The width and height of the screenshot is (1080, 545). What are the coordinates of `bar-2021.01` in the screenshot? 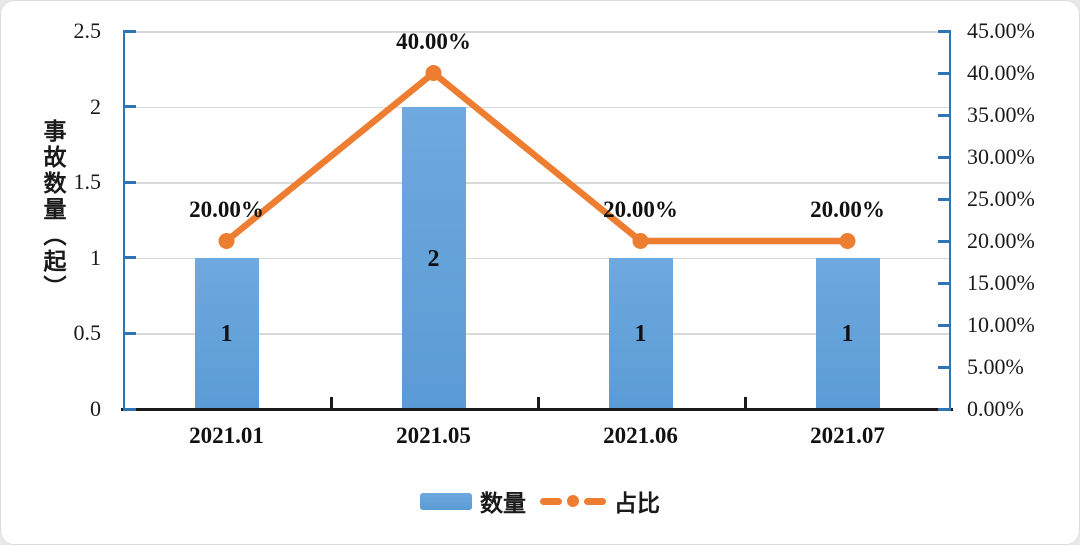 It's located at (226, 333).